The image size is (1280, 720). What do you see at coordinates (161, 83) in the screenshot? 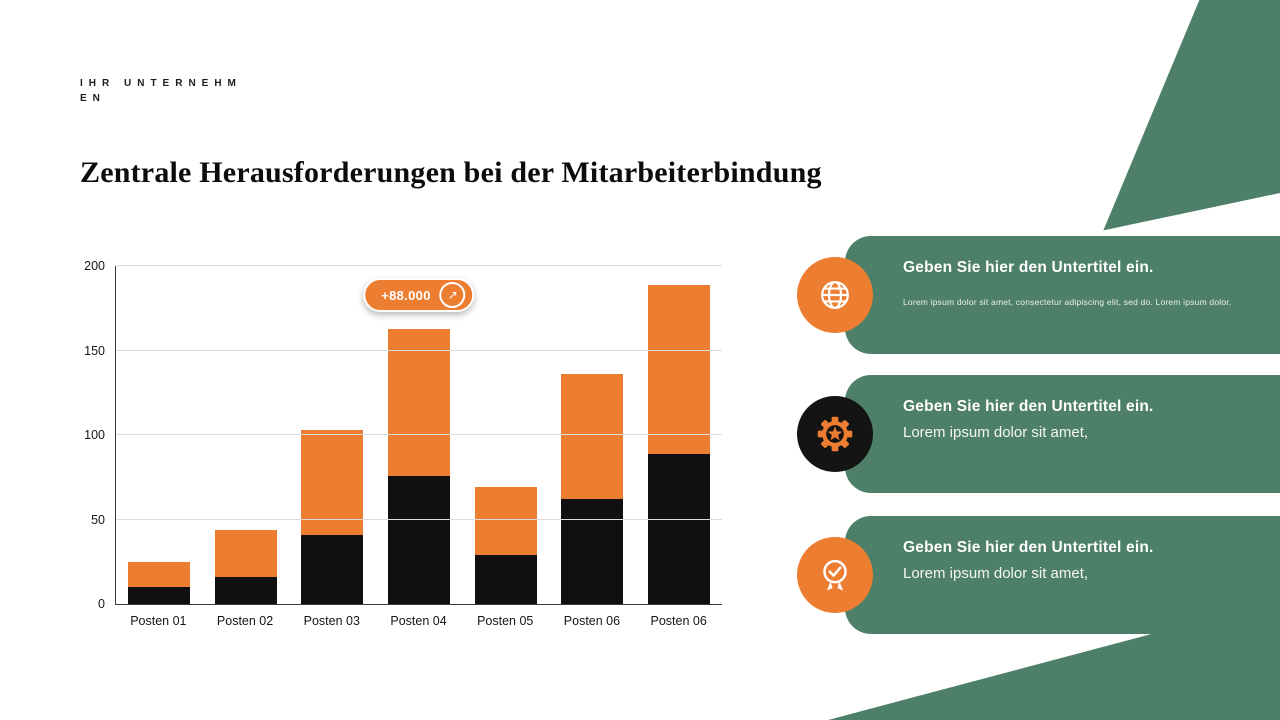
I see `company-name-line1: IHR UNTERNEHM` at bounding box center [161, 83].